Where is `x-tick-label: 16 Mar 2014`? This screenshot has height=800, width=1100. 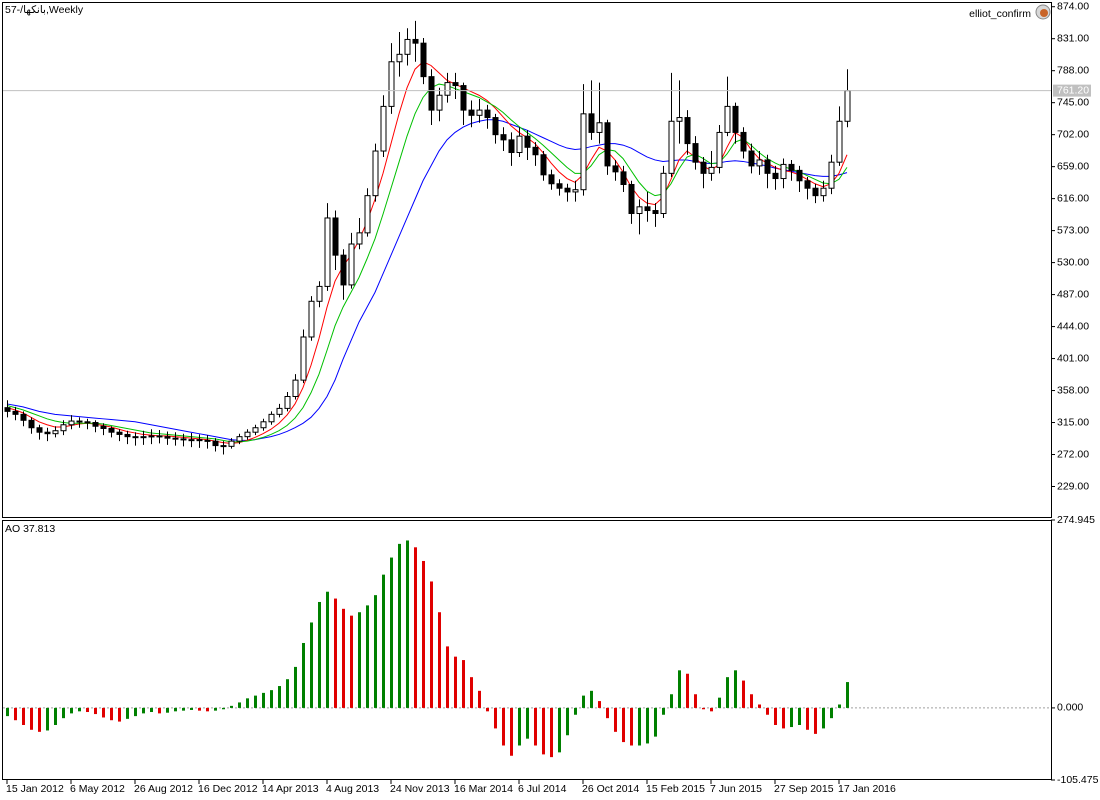 x-tick-label: 16 Mar 2014 is located at coordinates (483, 789).